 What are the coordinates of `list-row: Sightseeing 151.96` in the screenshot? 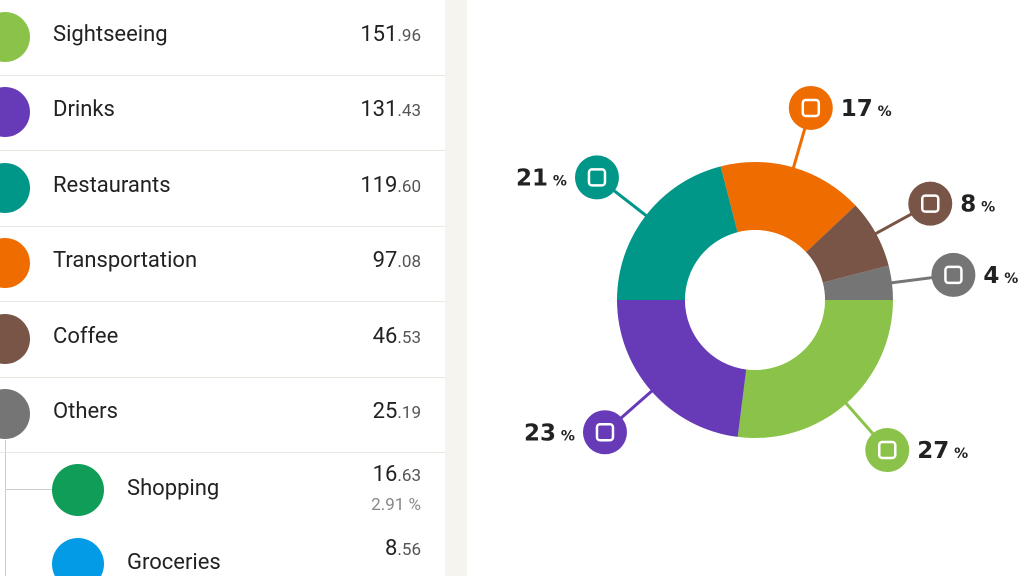 It's located at (222, 38).